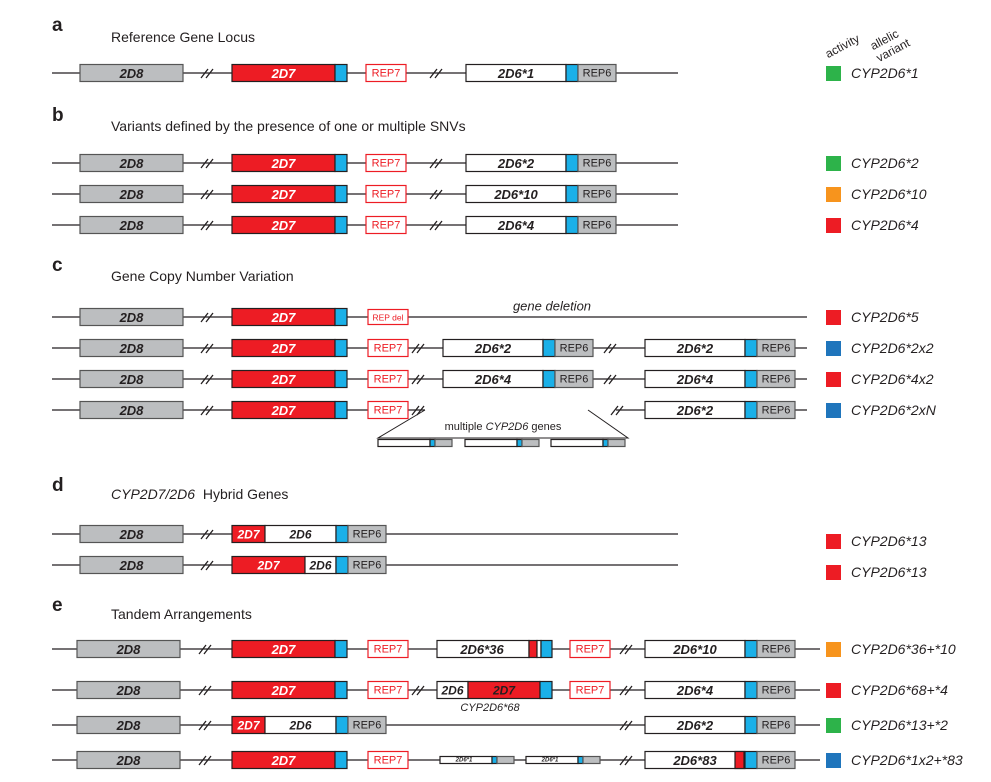 The image size is (991, 782). I want to click on gene-deletion-label: gene deletion, so click(552, 306).